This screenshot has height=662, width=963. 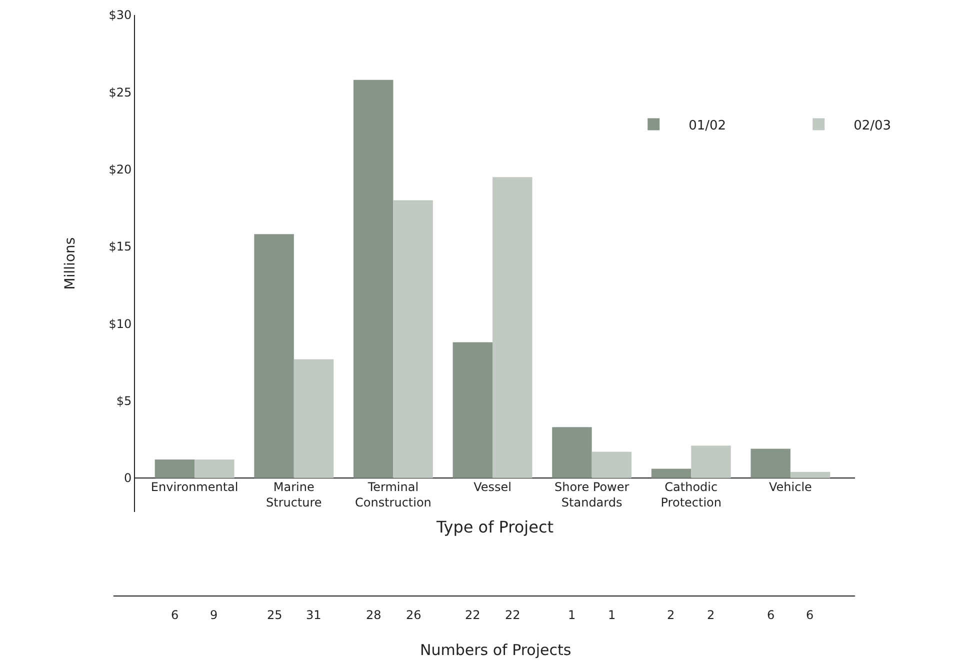 I want to click on y-tick-label: $15, so click(x=120, y=247).